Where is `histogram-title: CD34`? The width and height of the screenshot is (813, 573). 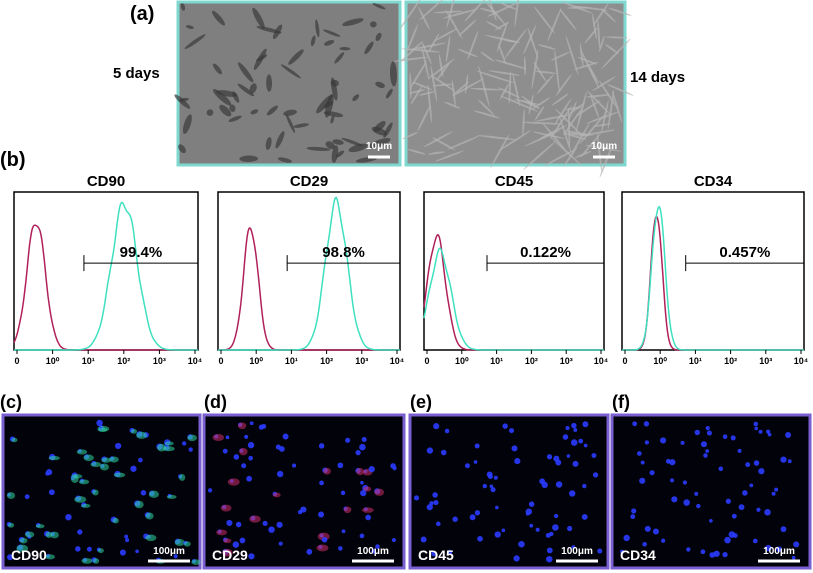
histogram-title: CD34 is located at coordinates (713, 181).